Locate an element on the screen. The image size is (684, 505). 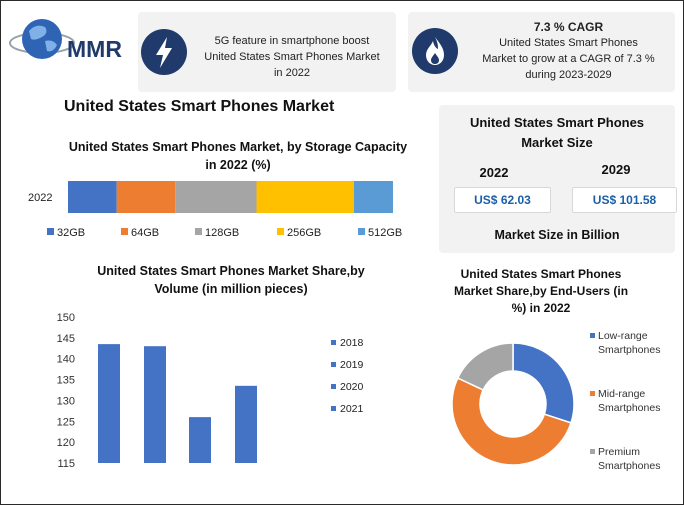
legend-label: Premium is located at coordinates (619, 452).